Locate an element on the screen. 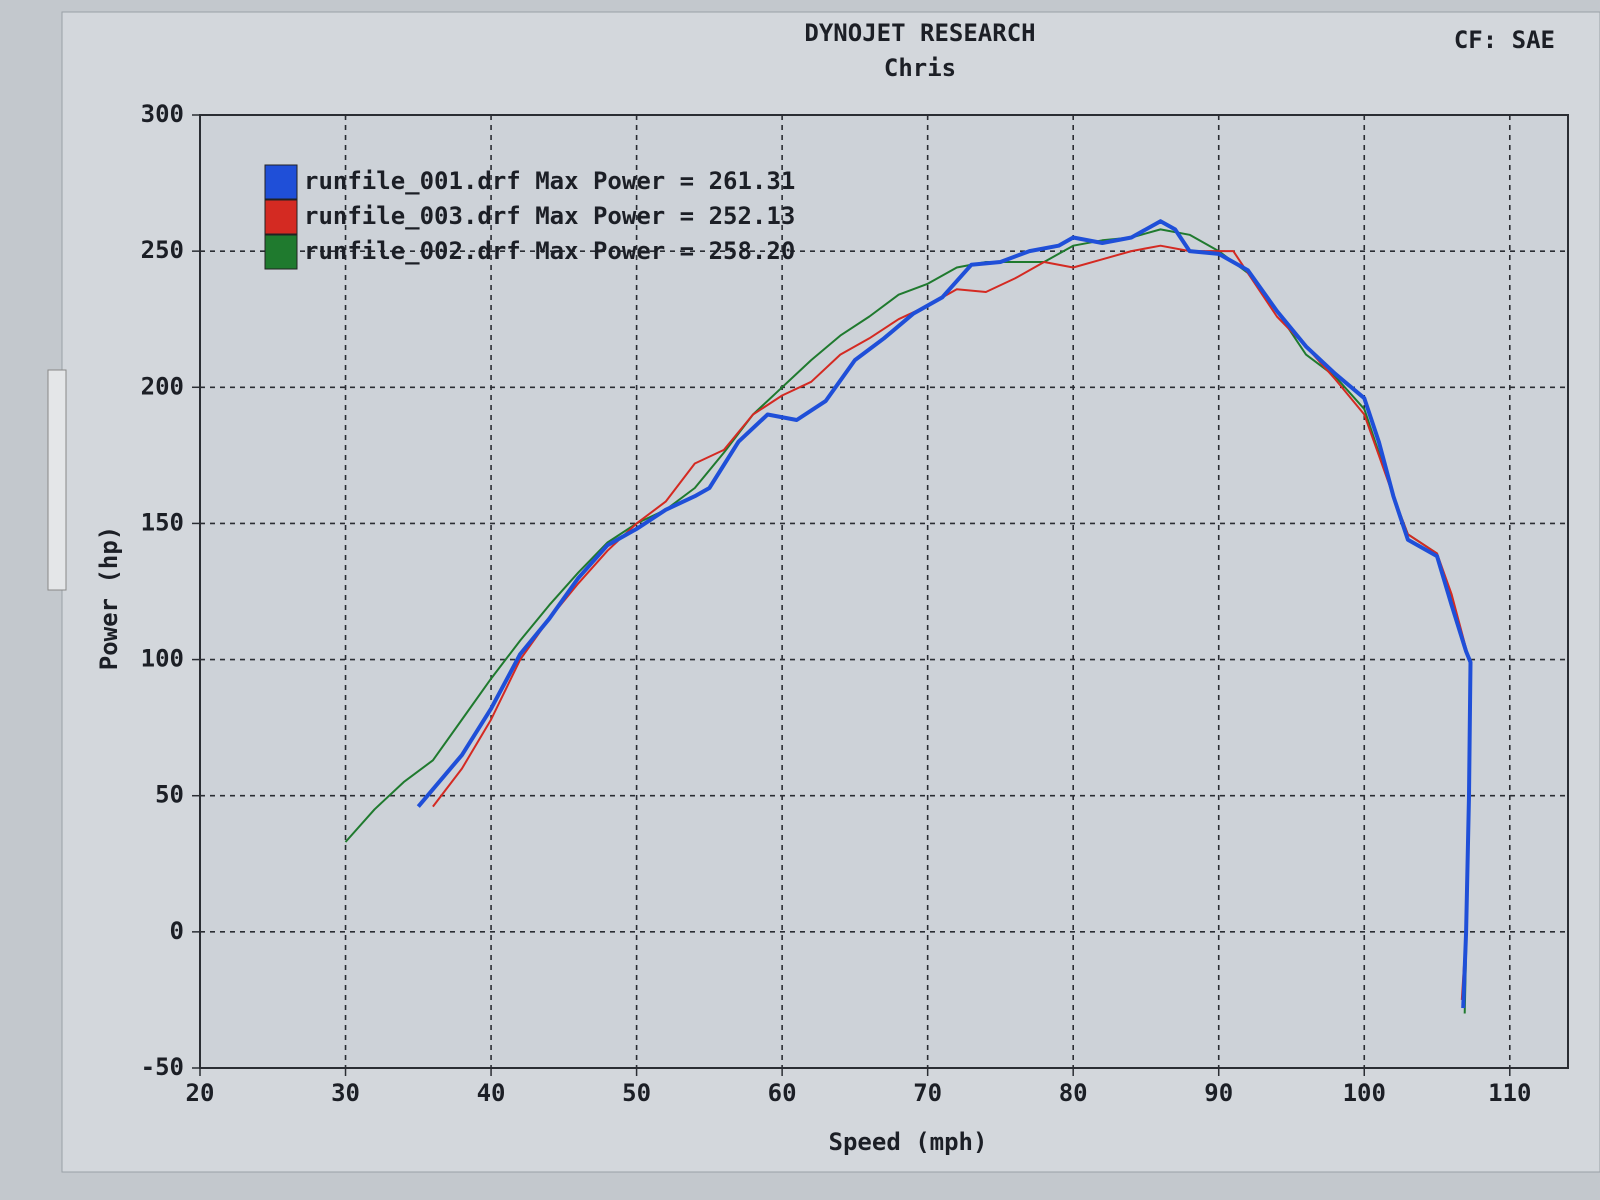 The width and height of the screenshot is (1600, 1200). x-tick-label: 70 is located at coordinates (927, 1093).